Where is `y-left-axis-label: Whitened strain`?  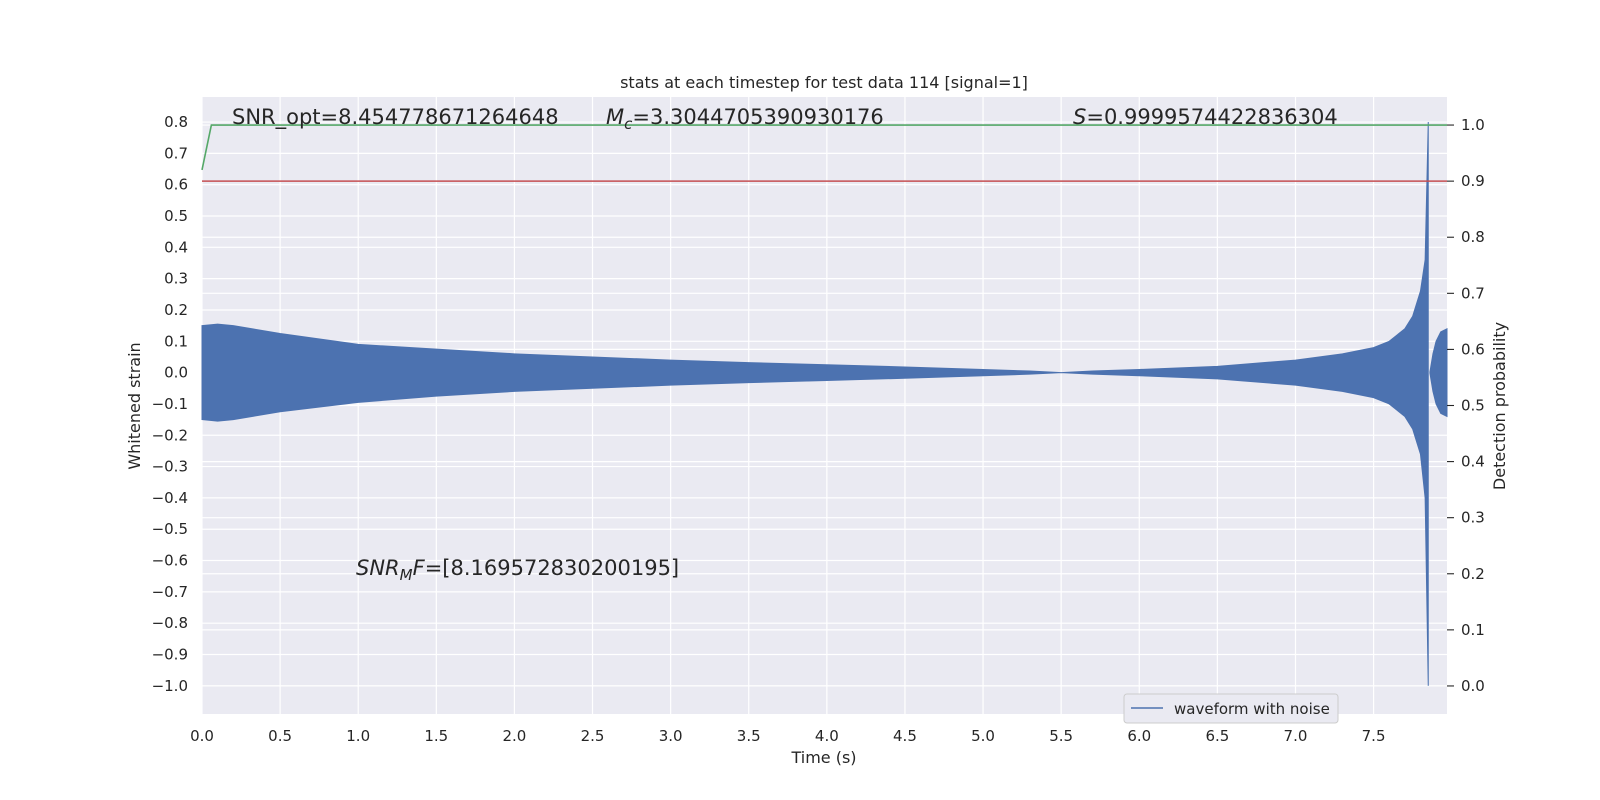 y-left-axis-label: Whitened strain is located at coordinates (134, 405).